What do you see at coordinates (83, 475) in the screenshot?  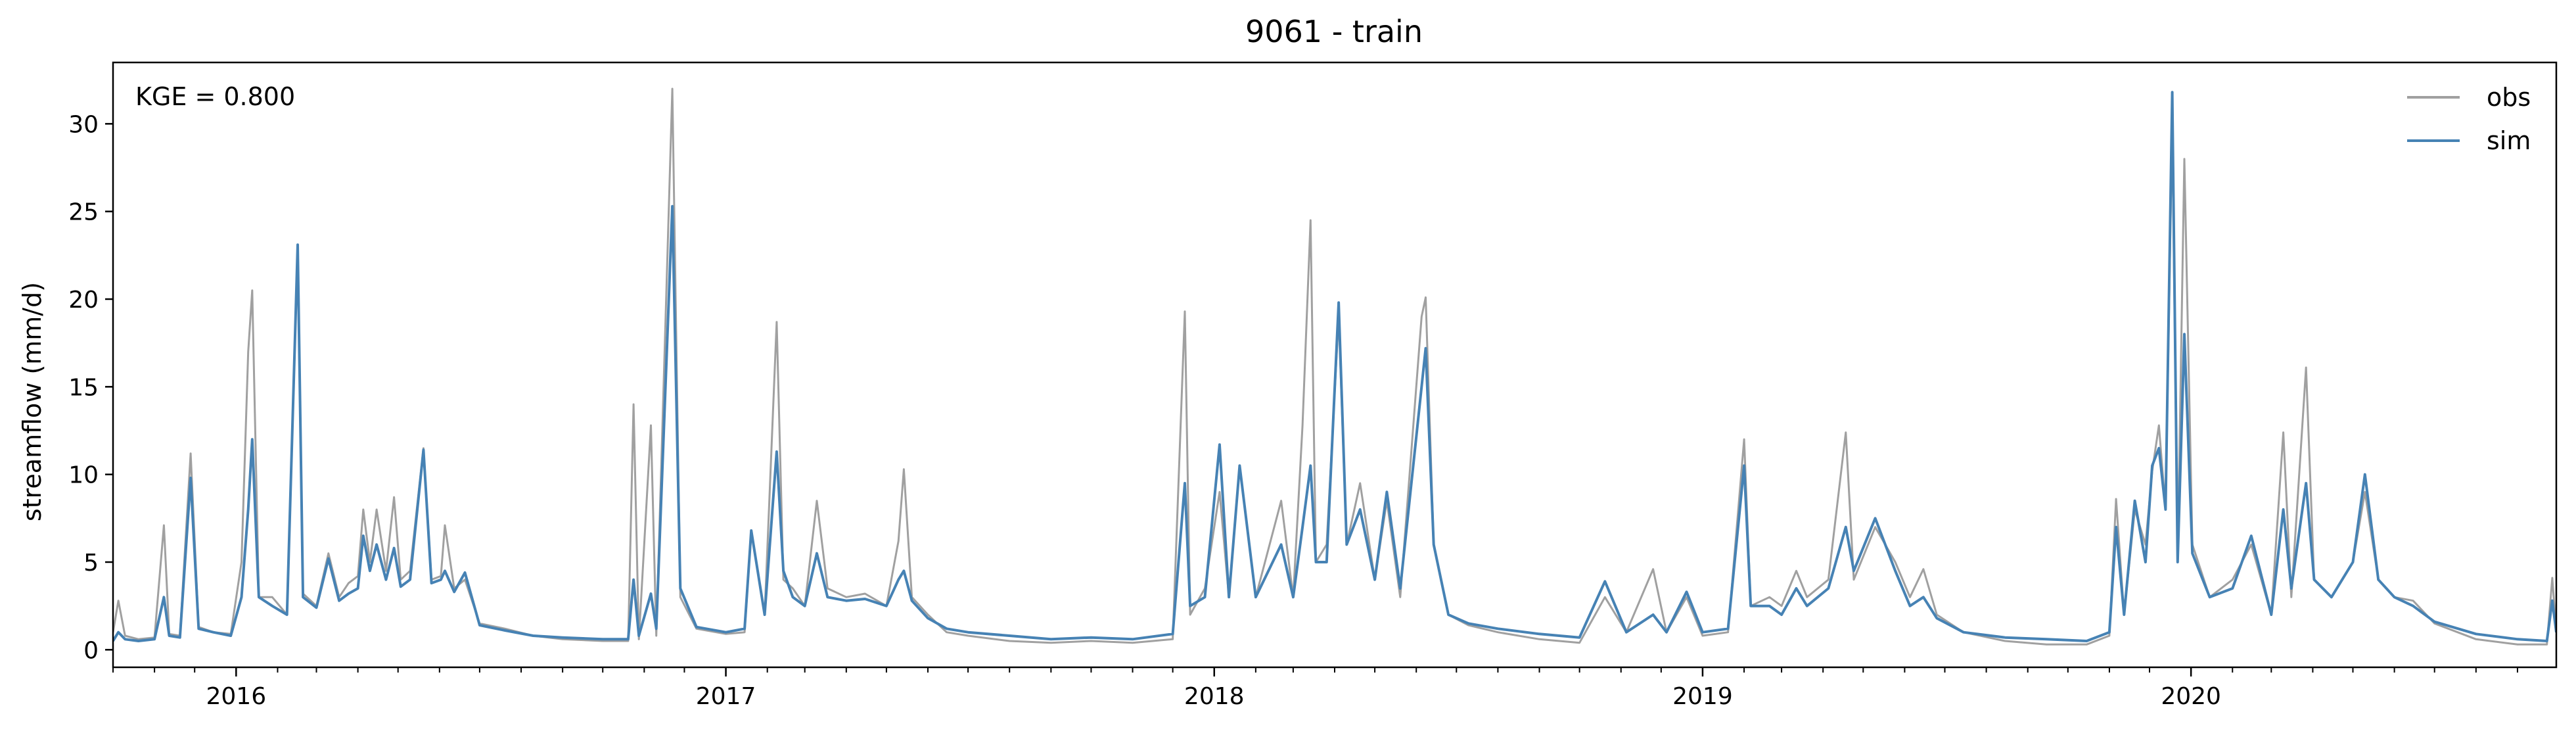 I see `y-tick-label: 10` at bounding box center [83, 475].